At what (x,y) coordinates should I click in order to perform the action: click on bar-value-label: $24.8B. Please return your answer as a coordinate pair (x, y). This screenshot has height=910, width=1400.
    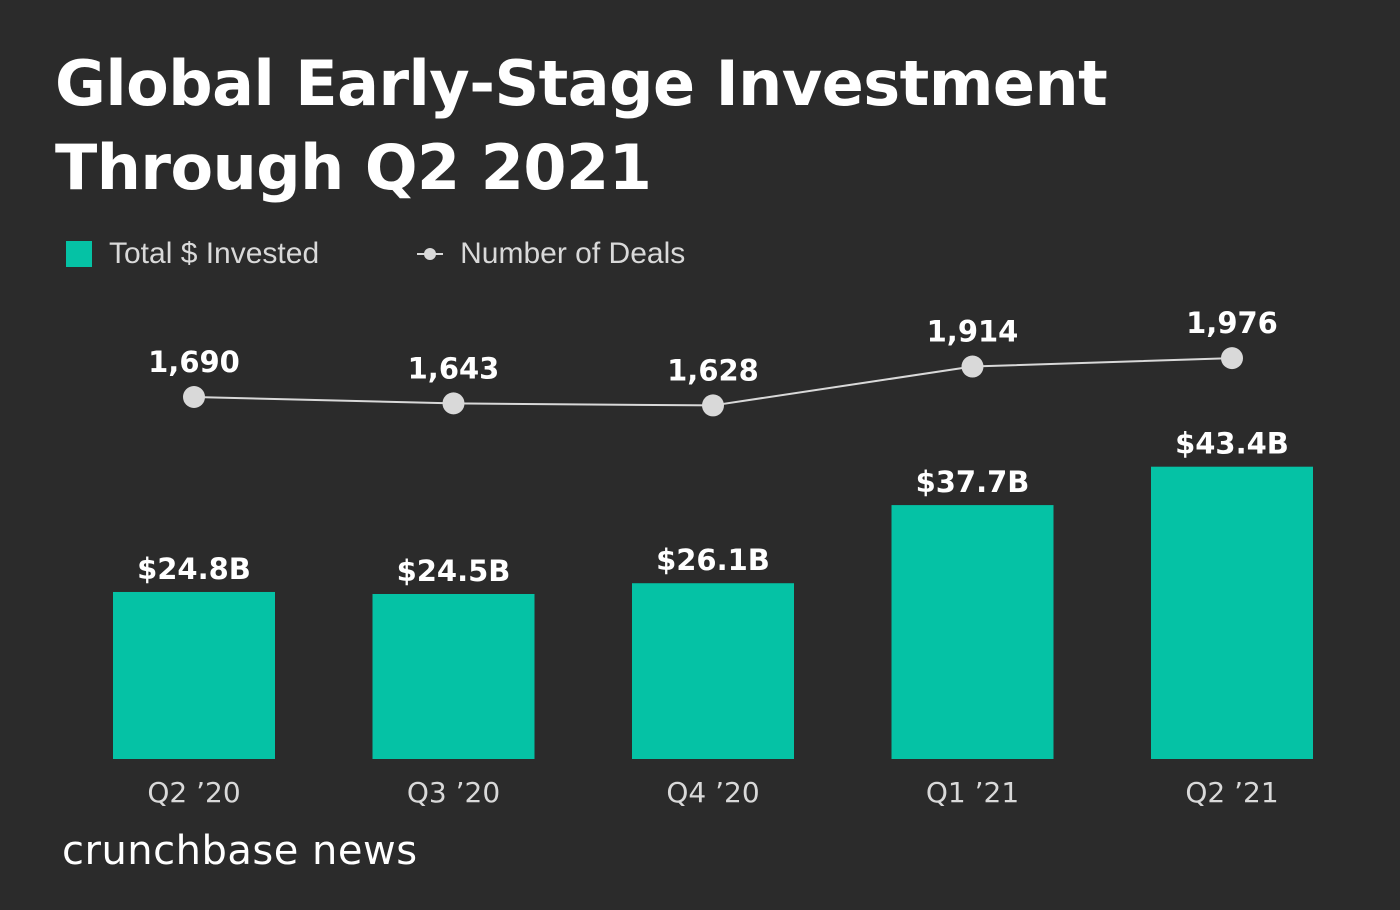
    Looking at the image, I should click on (194, 569).